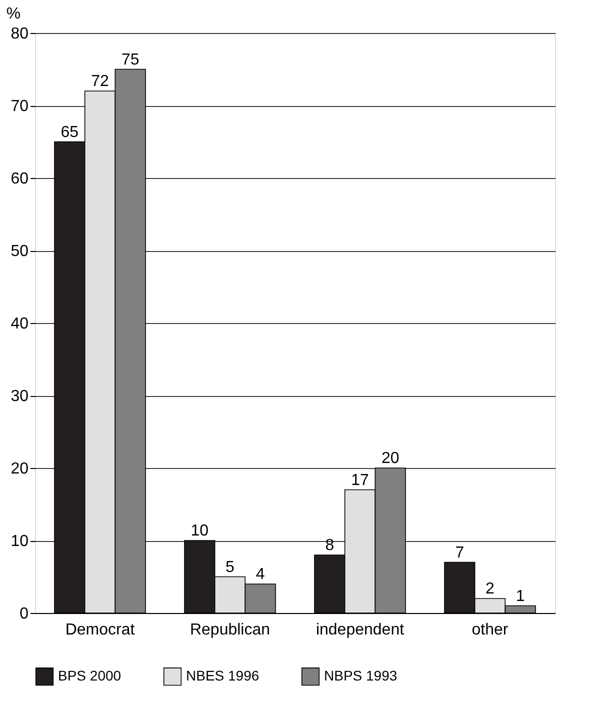 The width and height of the screenshot is (613, 725). What do you see at coordinates (223, 676) in the screenshot?
I see `legend-label: NBES 1996` at bounding box center [223, 676].